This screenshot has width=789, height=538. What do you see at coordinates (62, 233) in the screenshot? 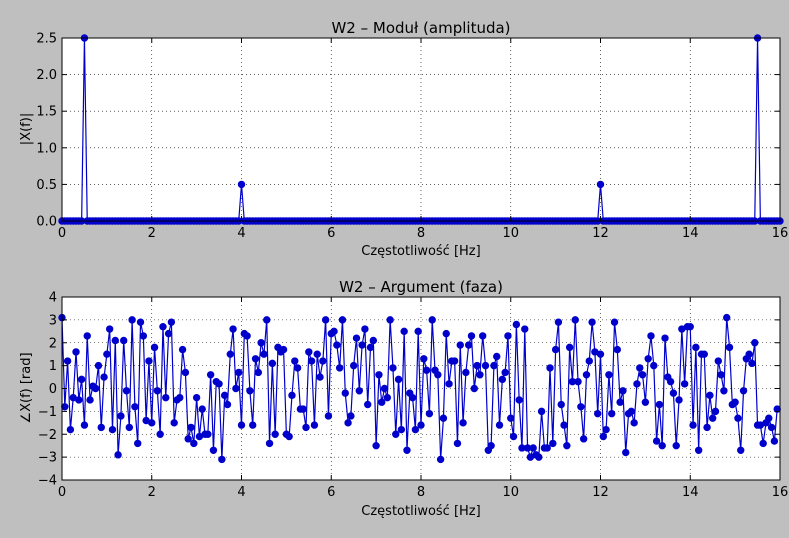
I see `amplitude-x-tick-label: 0` at bounding box center [62, 233].